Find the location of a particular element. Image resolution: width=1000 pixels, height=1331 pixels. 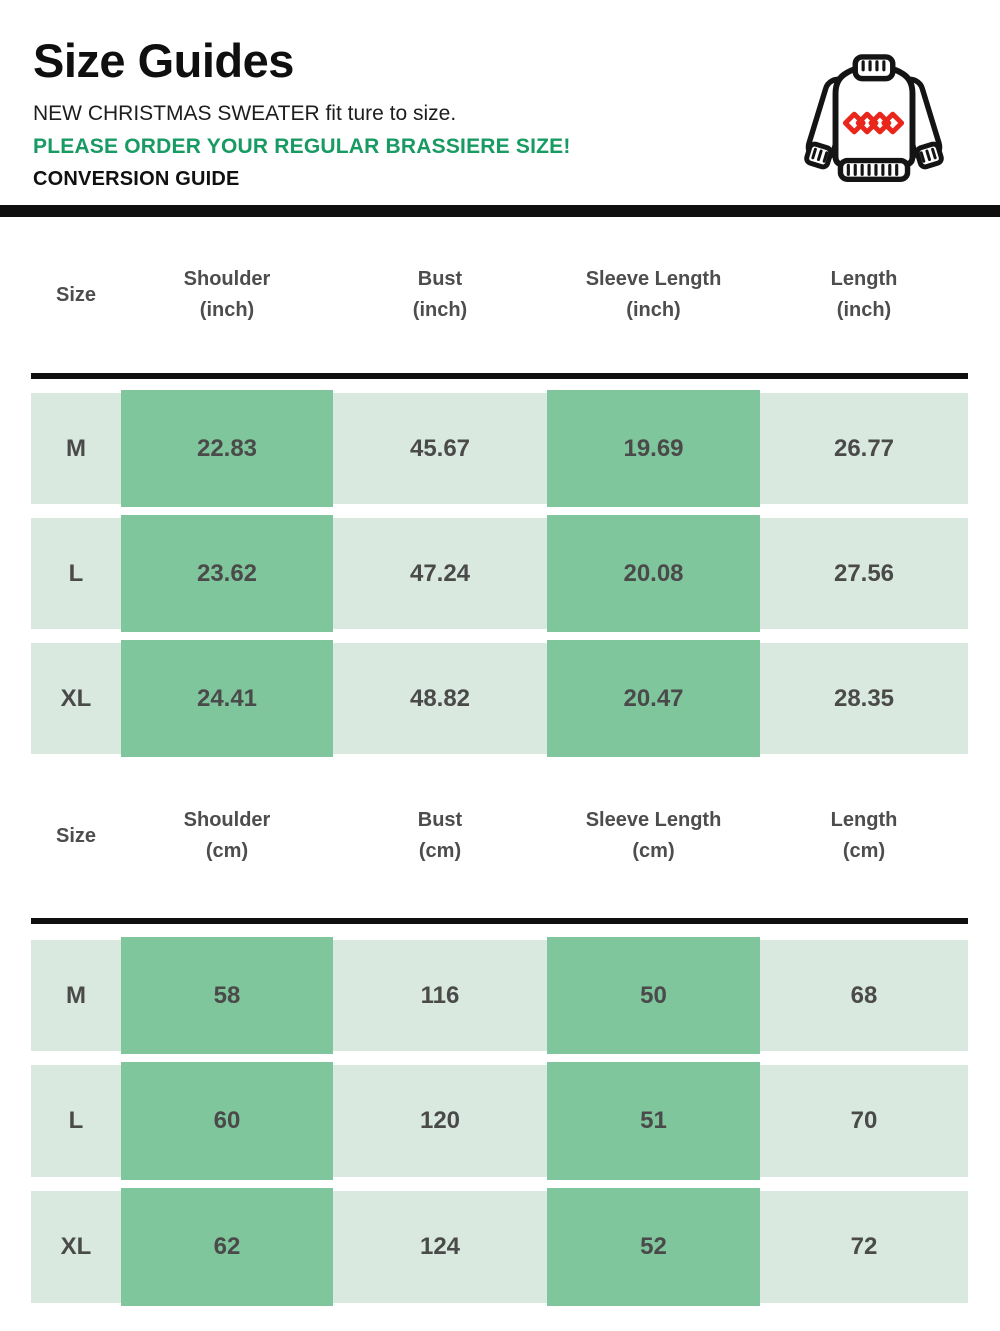

col-header-length: Length (cm) is located at coordinates (864, 835).